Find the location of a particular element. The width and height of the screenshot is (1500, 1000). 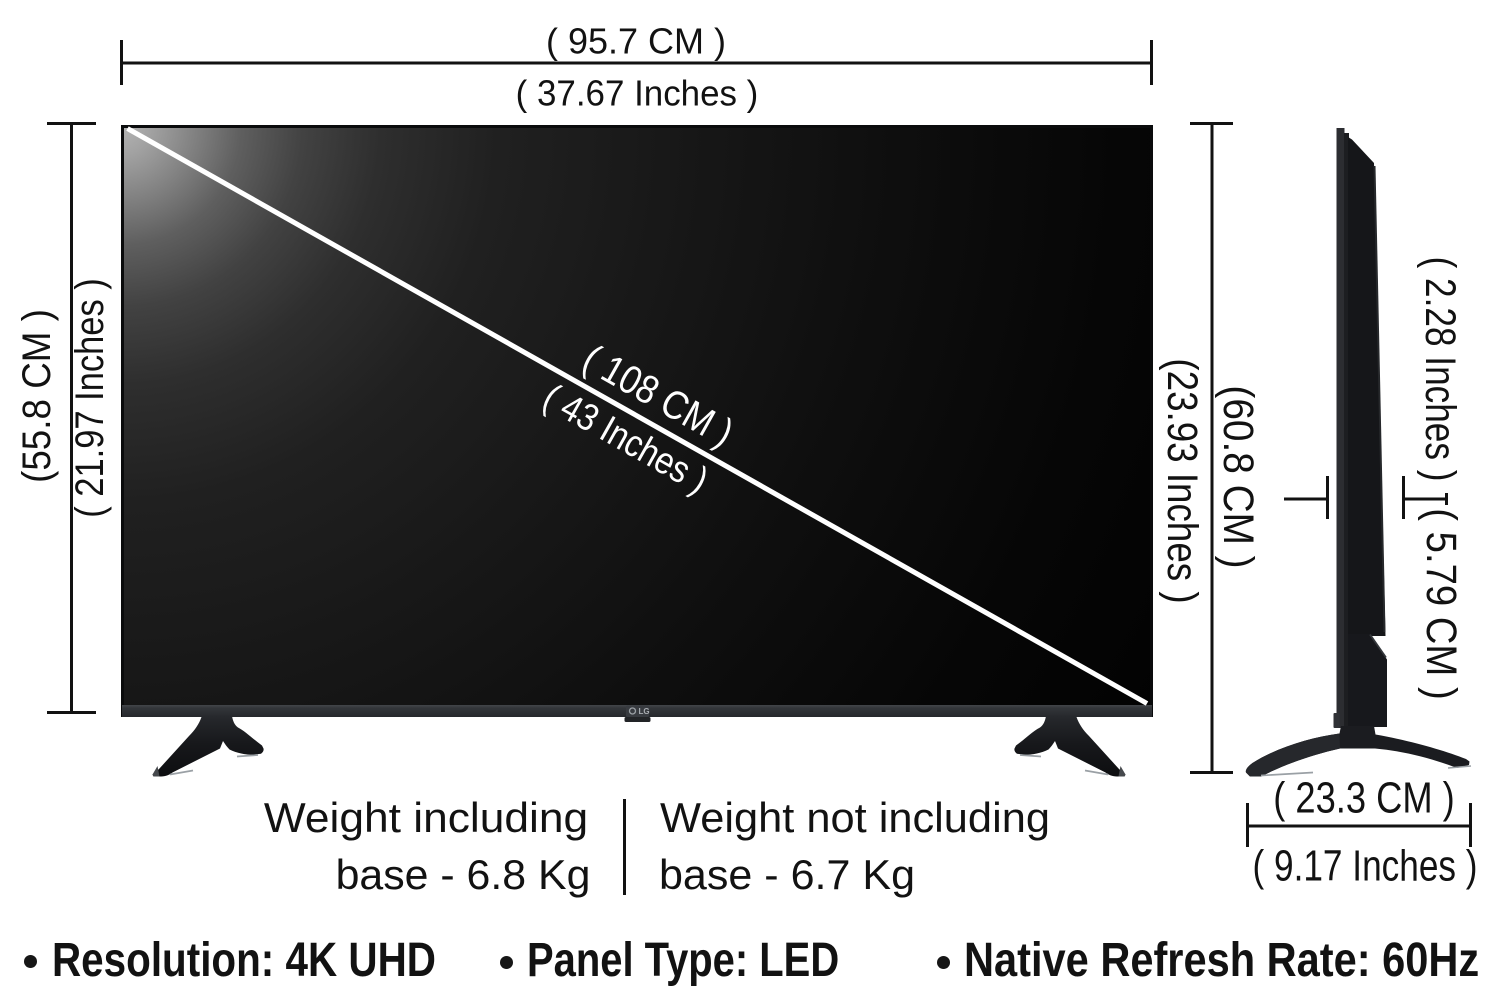

svg-text: LG is located at coordinates (644, 711).